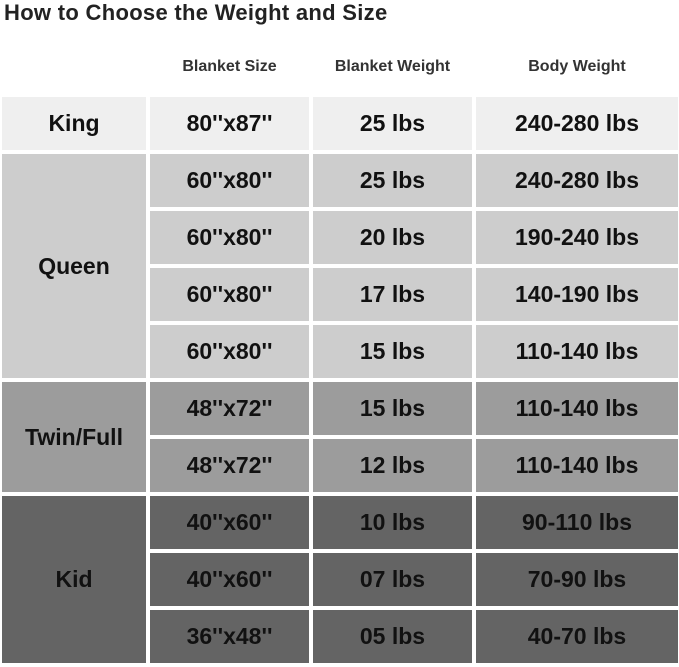 The height and width of the screenshot is (667, 679). I want to click on cell-weight: 07 lbs, so click(392, 579).